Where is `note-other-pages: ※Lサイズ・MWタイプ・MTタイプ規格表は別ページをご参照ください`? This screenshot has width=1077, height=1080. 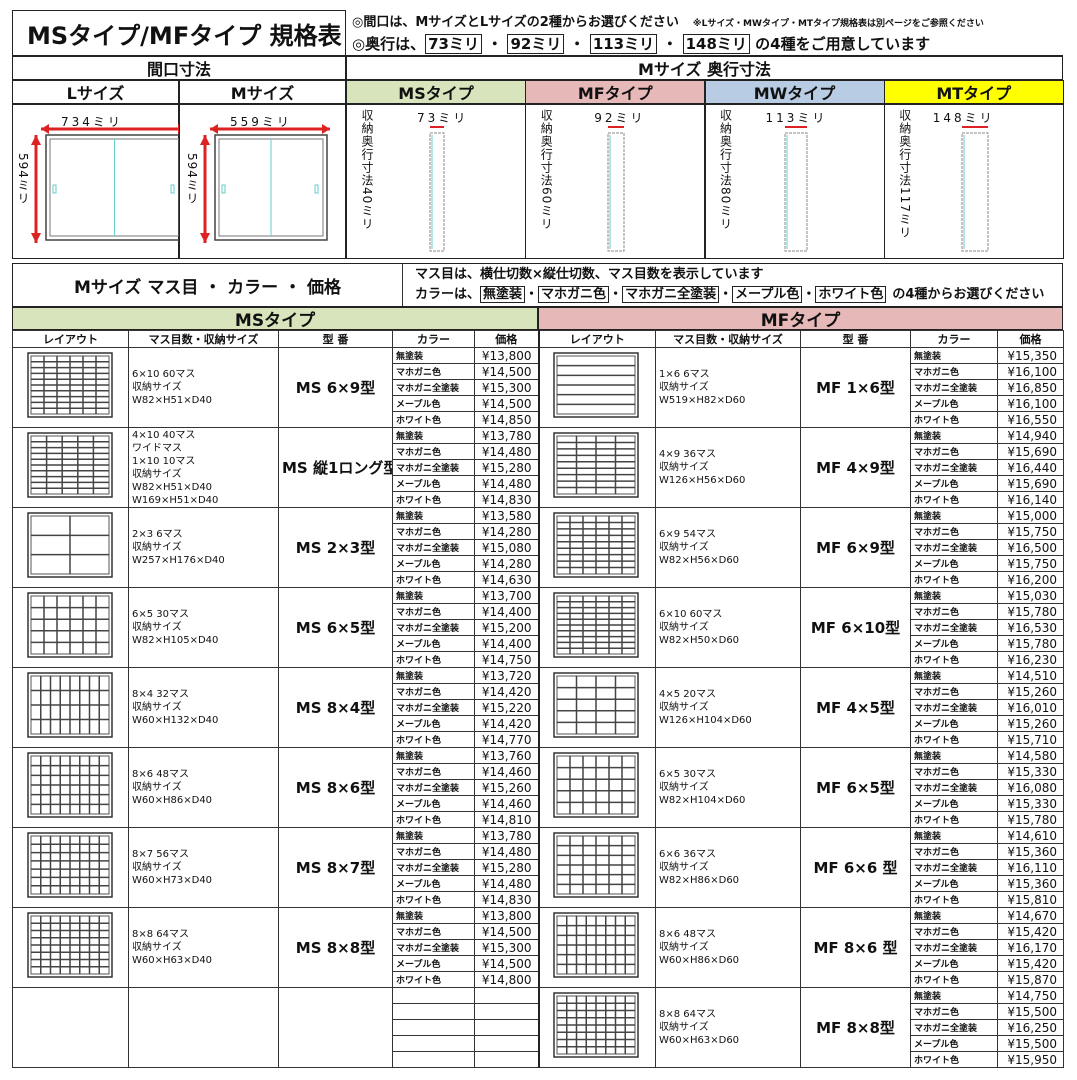 note-other-pages: ※Lサイズ・MWタイプ・MTタイプ規格表は別ページをご参照ください is located at coordinates (838, 24).